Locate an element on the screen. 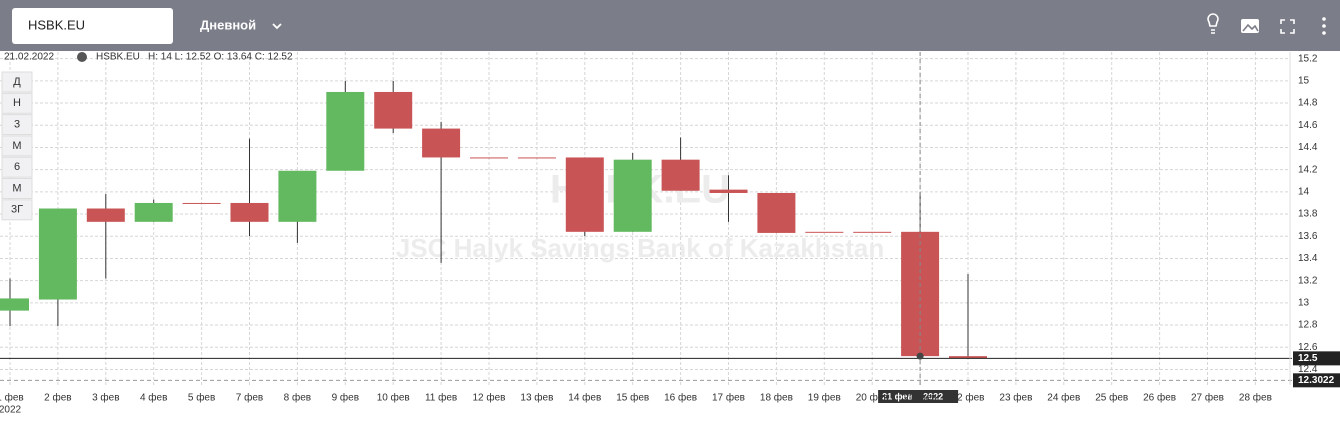 This screenshot has height=421, width=1340. y-tick-label: 14.8 is located at coordinates (1308, 103).